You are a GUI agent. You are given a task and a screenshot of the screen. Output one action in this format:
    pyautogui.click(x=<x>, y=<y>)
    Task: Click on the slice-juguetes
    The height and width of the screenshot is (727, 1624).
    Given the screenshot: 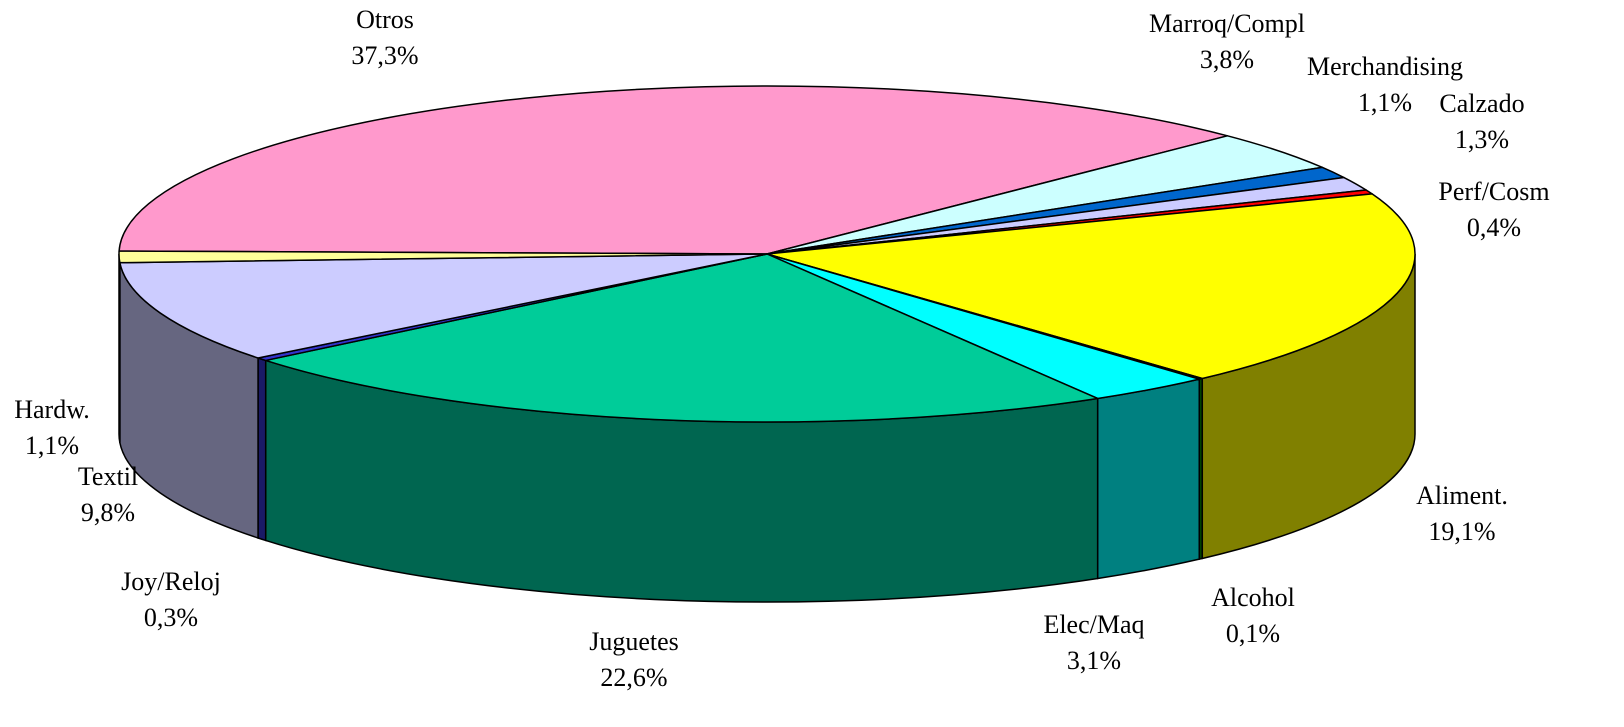 What is the action you would take?
    pyautogui.click(x=681, y=338)
    